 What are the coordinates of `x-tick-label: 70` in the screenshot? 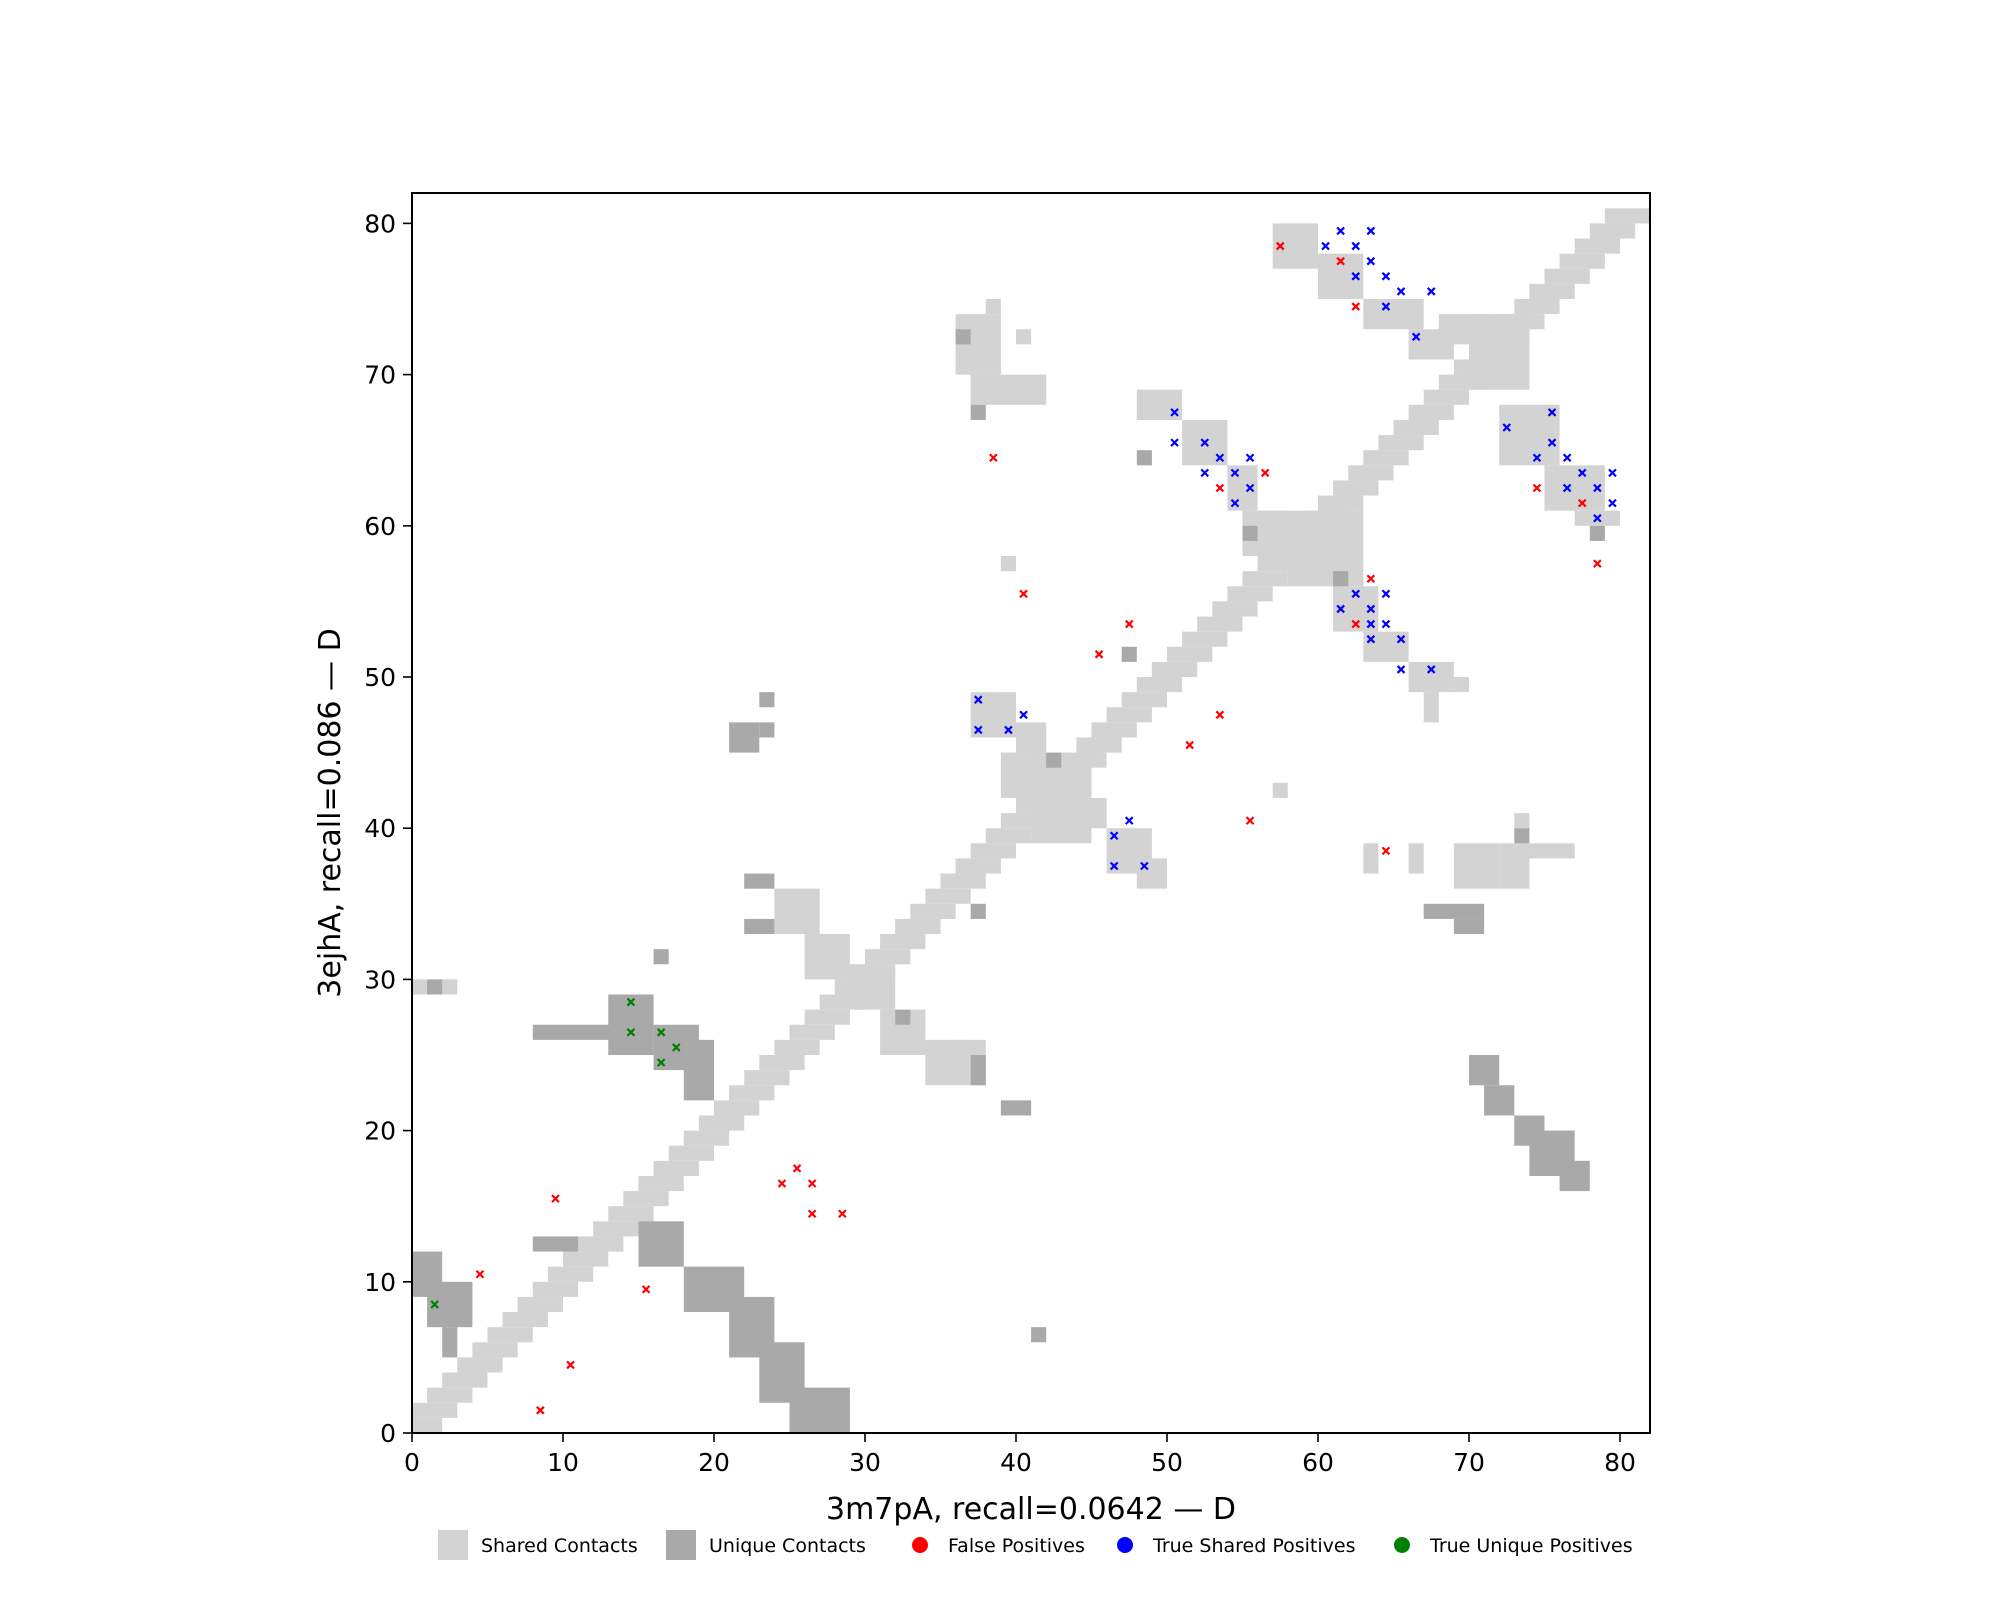 It's located at (1469, 1462).